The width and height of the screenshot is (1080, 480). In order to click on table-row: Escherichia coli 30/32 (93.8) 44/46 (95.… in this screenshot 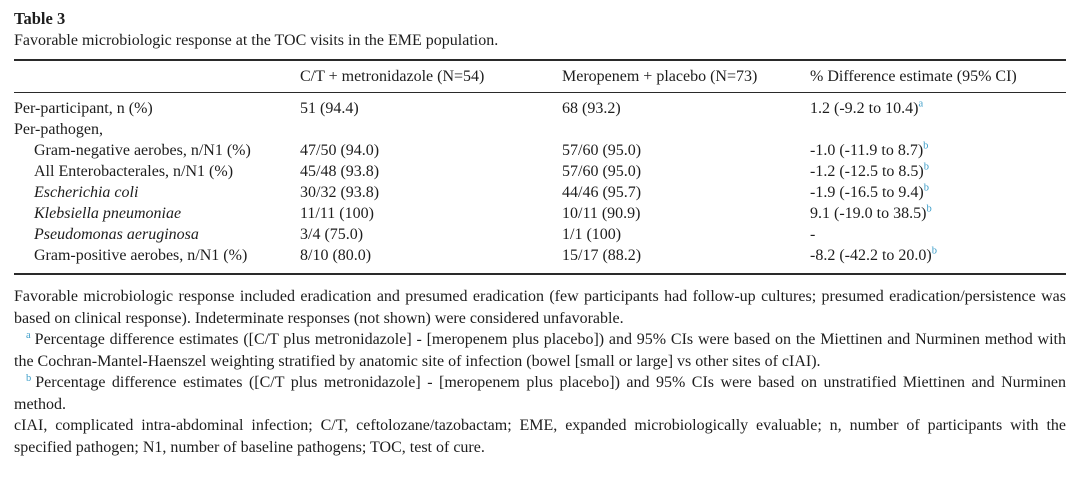, I will do `click(540, 192)`.